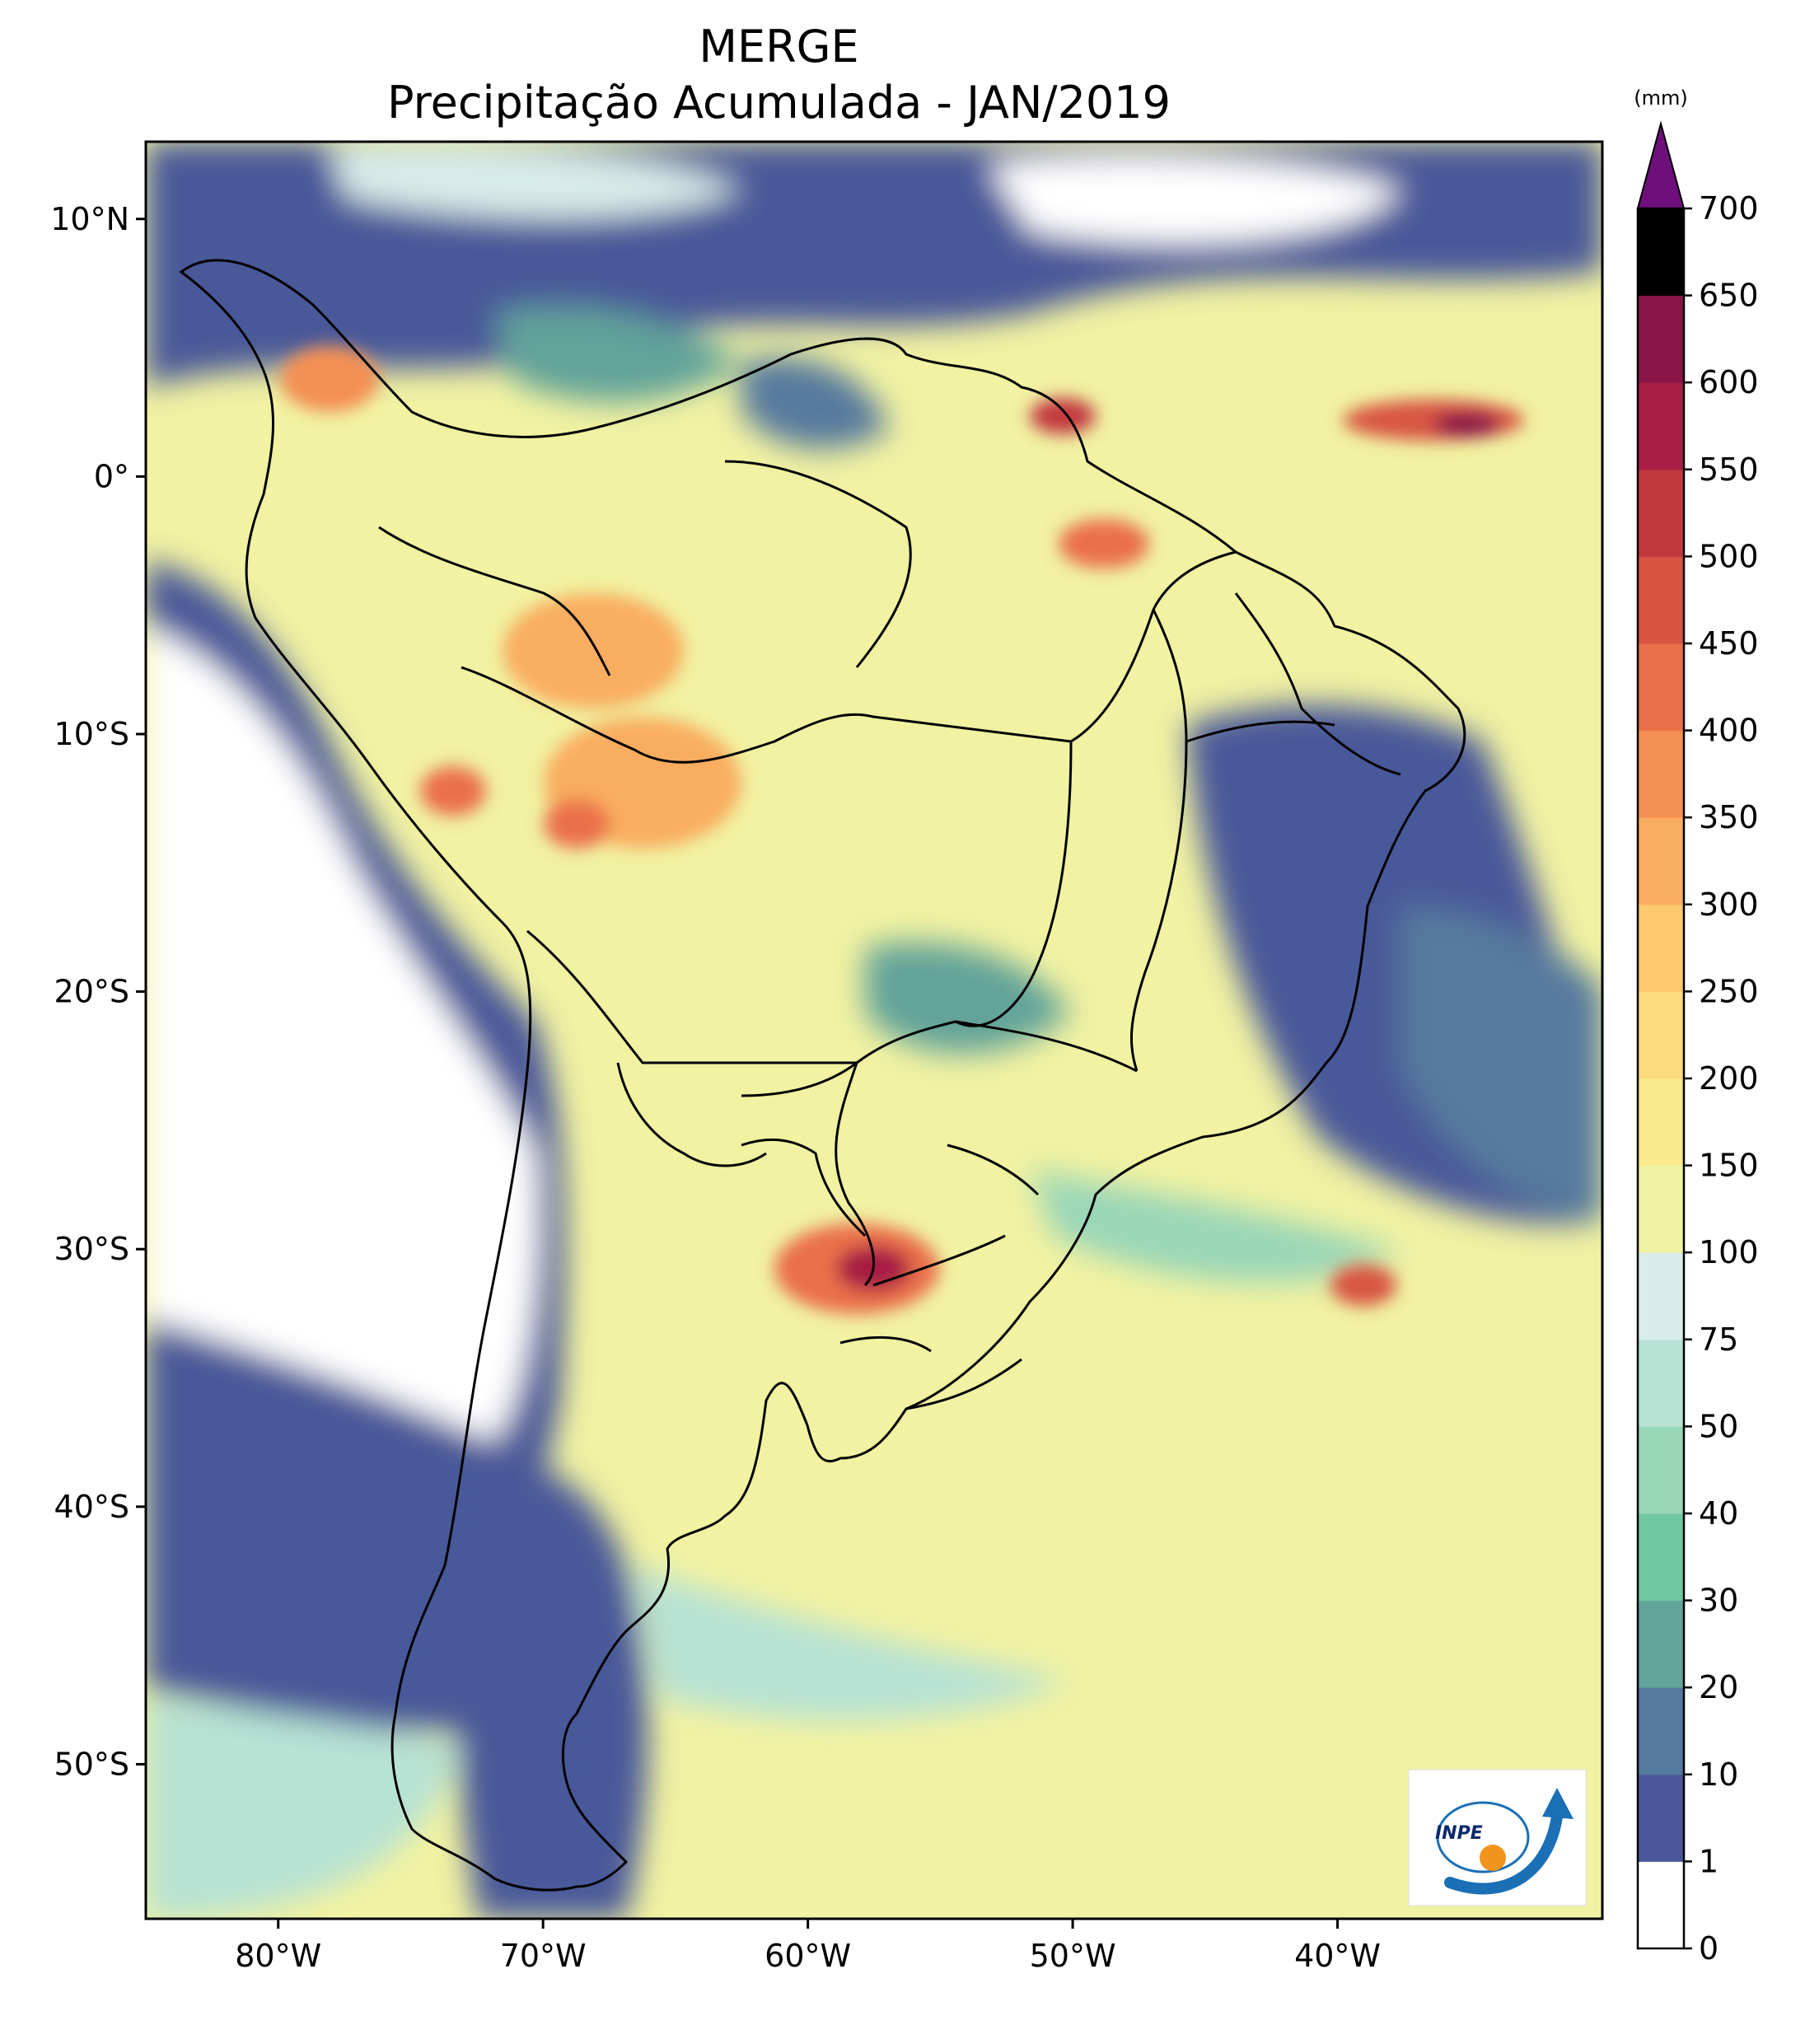  Describe the element at coordinates (1719, 1774) in the screenshot. I see `colorbar-tick-label: 10` at that location.